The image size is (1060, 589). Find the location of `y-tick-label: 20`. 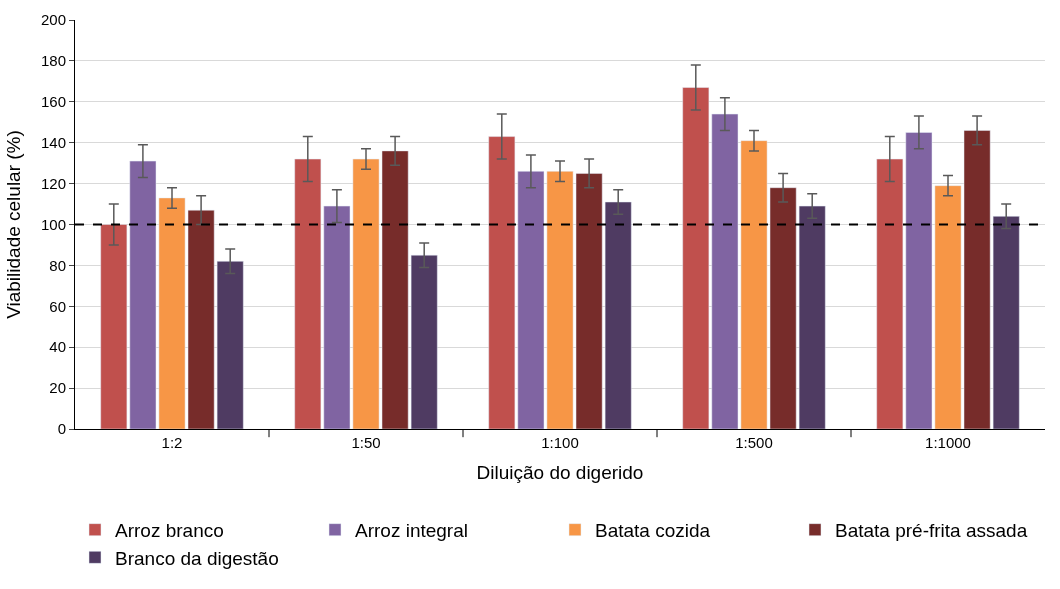

y-tick-label: 20 is located at coordinates (57, 388).